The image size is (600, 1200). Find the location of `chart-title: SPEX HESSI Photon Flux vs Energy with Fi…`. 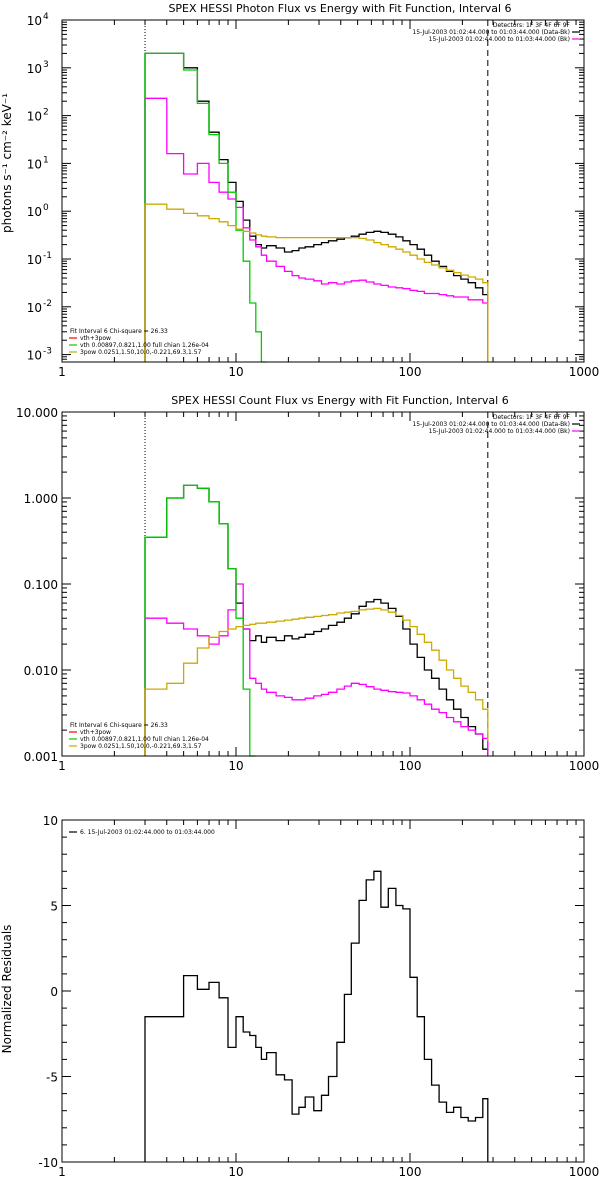

chart-title: SPEX HESSI Photon Flux vs Energy with Fi… is located at coordinates (339, 8).